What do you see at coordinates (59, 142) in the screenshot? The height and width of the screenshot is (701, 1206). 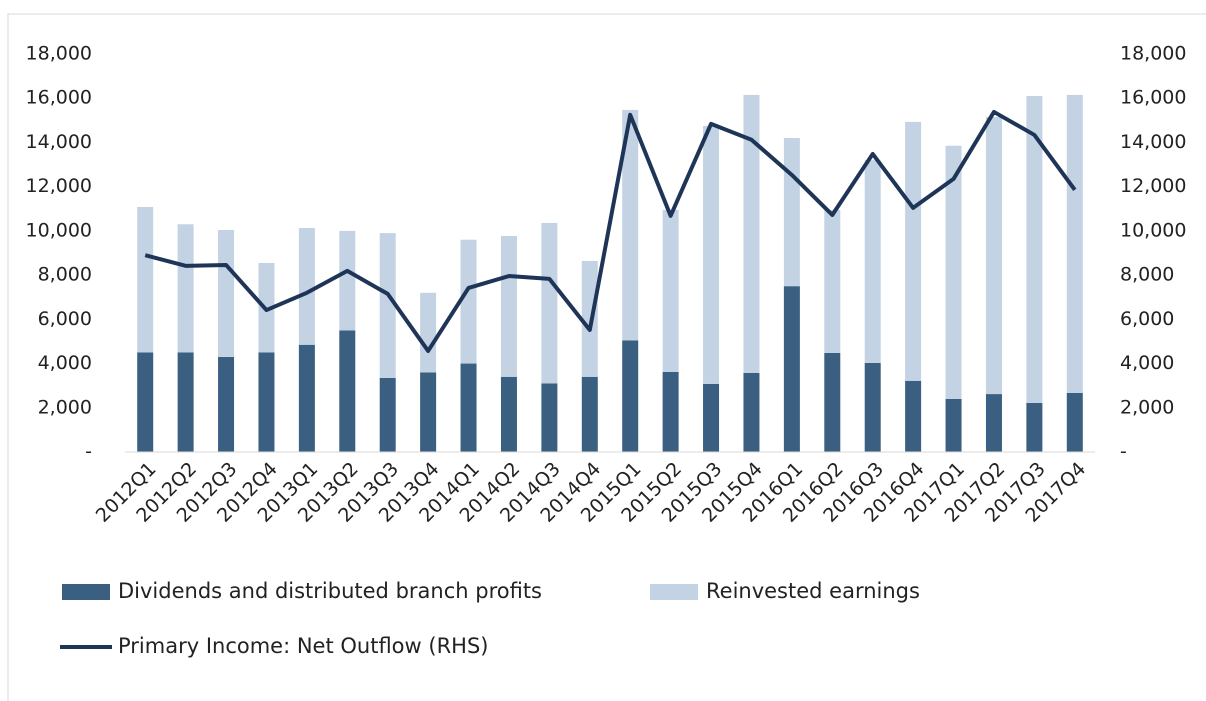 I see `y-tick-label: 14,000` at bounding box center [59, 142].